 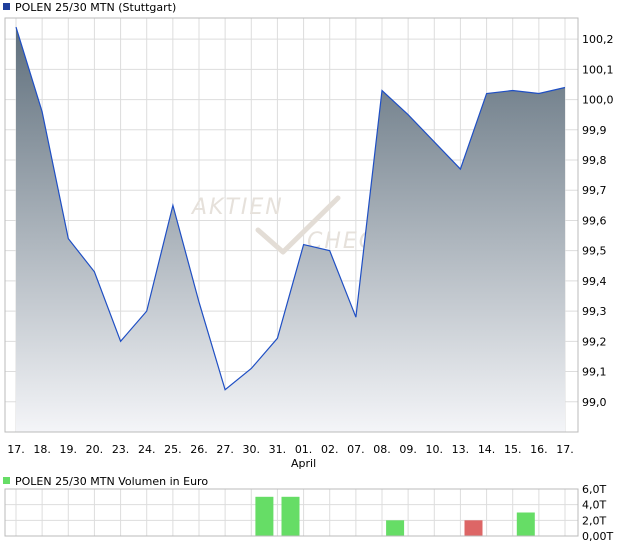 What do you see at coordinates (42, 449) in the screenshot?
I see `x-tick-label: 18.` at bounding box center [42, 449].